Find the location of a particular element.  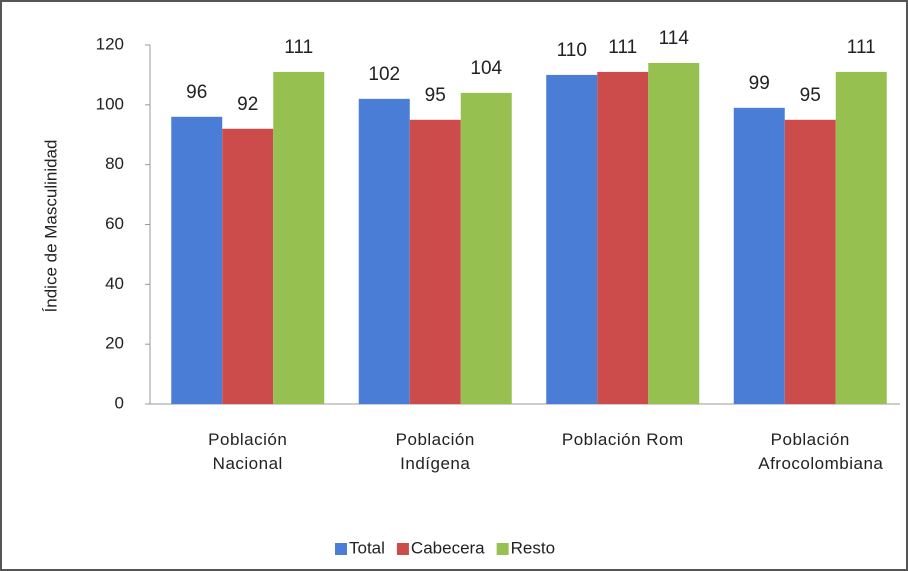

legend-label: Resto is located at coordinates (533, 547).